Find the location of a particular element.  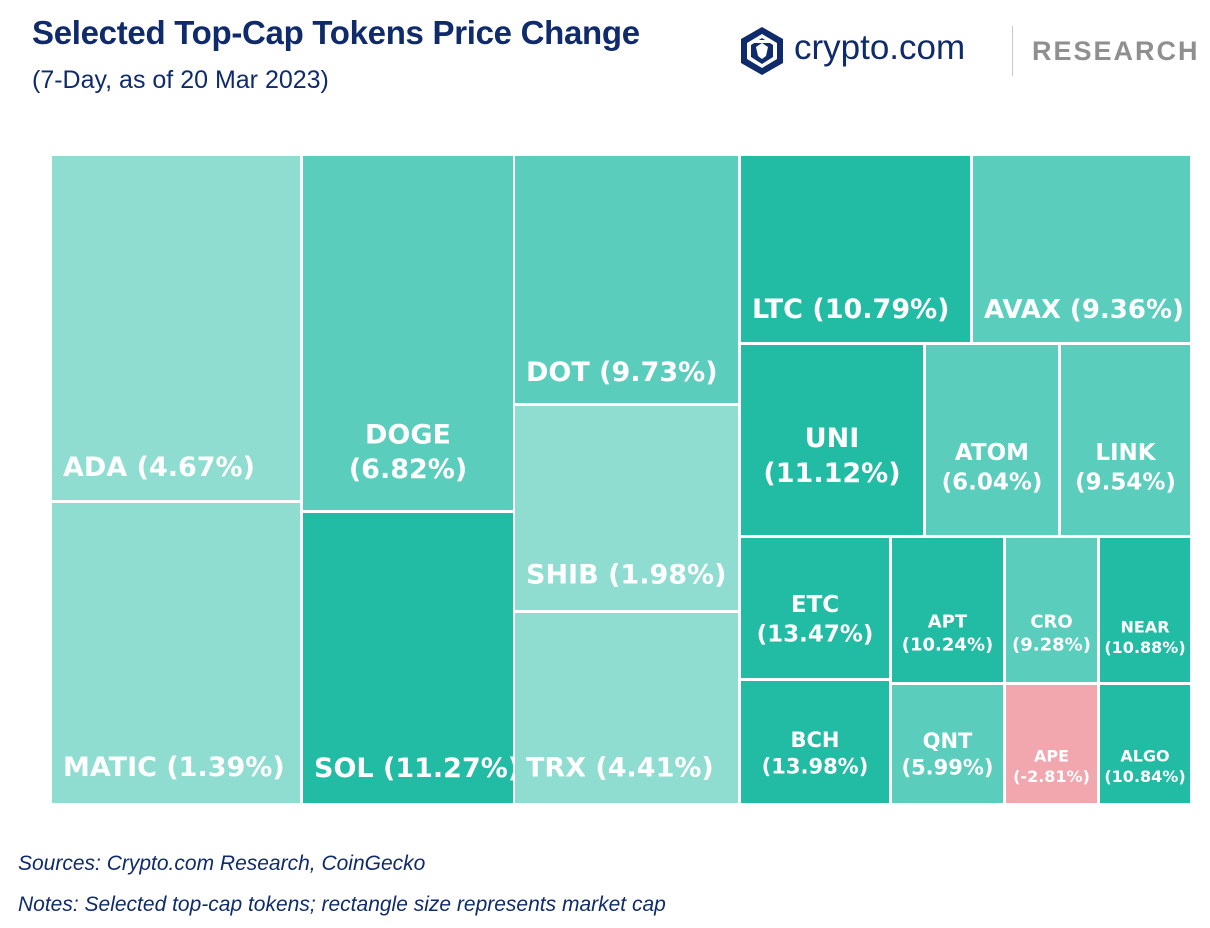

tile-label-qnt-2: (5.99%) is located at coordinates (947, 768).